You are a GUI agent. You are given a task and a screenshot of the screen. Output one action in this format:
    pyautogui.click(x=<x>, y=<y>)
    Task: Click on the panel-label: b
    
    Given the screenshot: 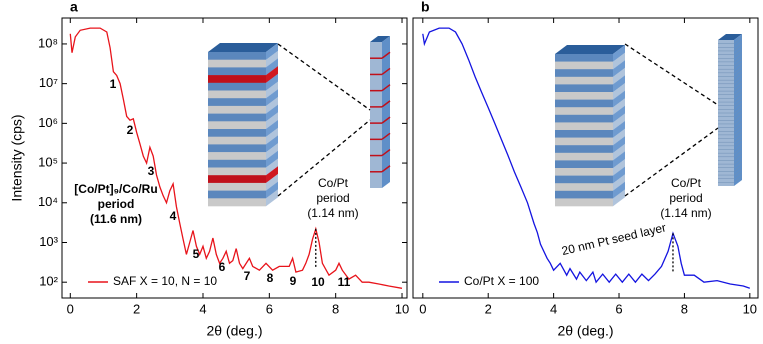 What is the action you would take?
    pyautogui.click(x=425, y=7)
    